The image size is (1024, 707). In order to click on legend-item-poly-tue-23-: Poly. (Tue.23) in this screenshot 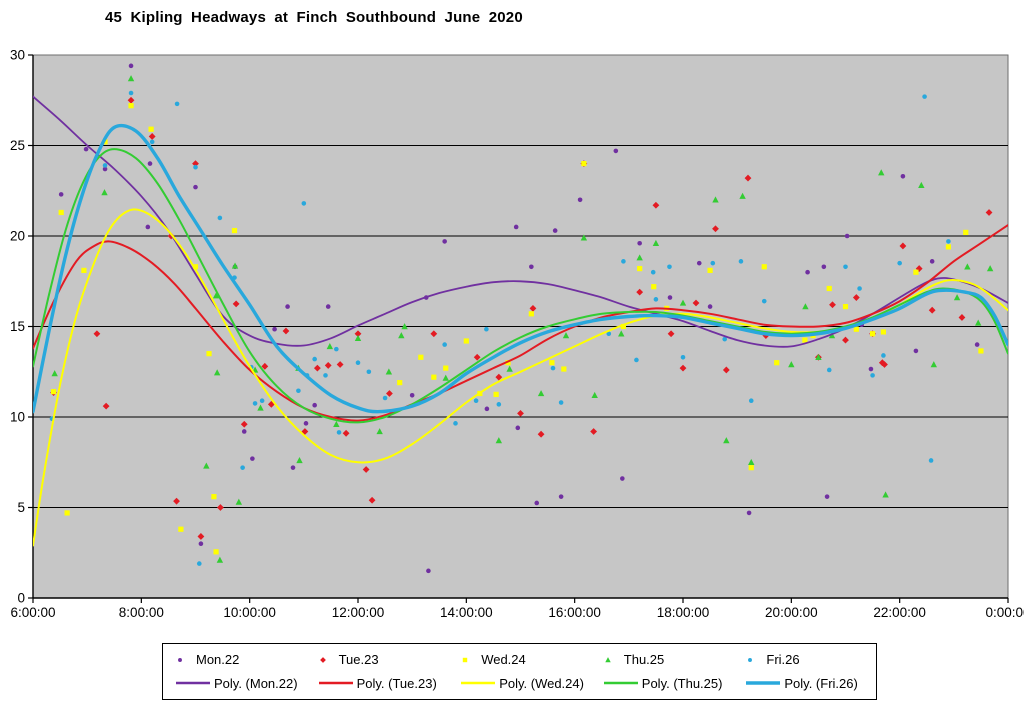, I will do `click(377, 683)`.